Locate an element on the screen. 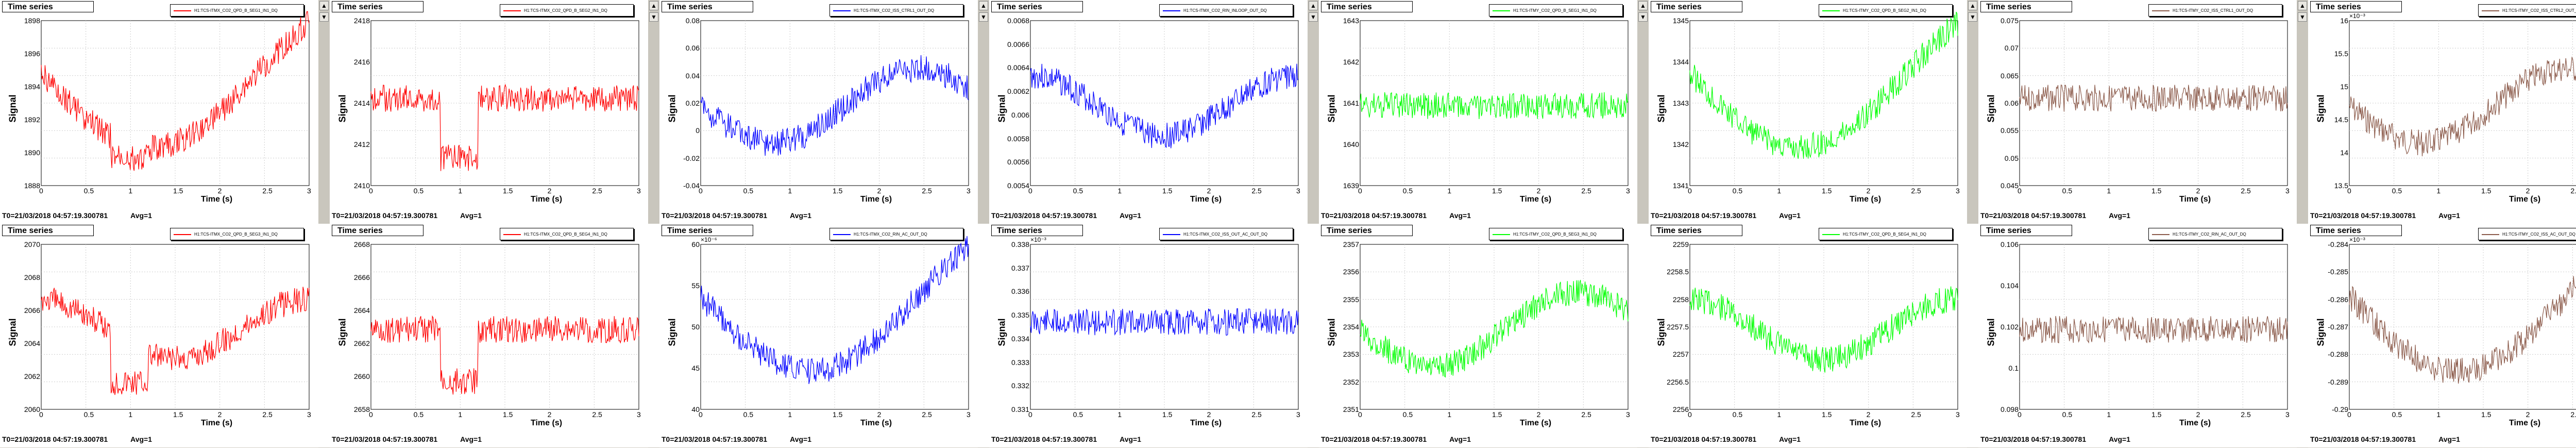 The image size is (2576, 448). y-tick-label: 2256 is located at coordinates (1680, 409).